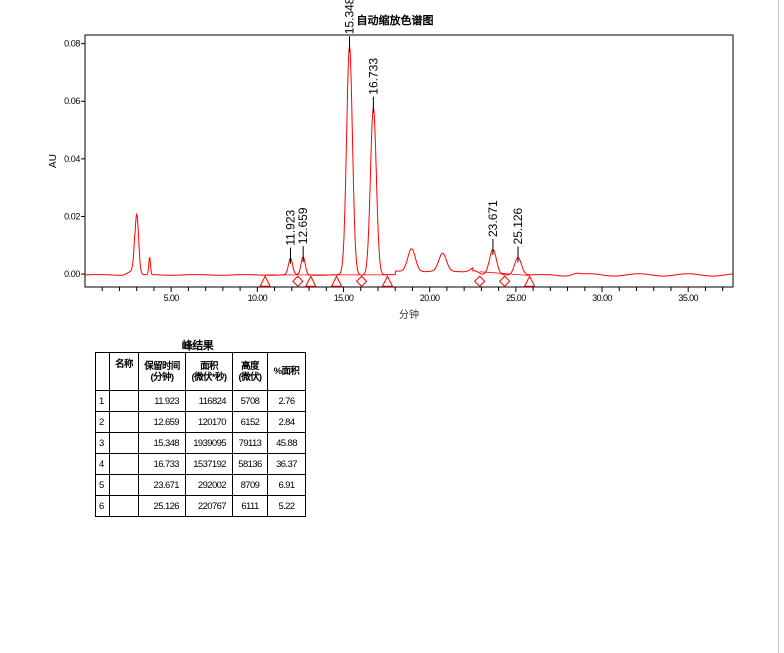 The width and height of the screenshot is (784, 653). Describe the element at coordinates (350, 17) in the screenshot. I see `peak-label: 15.348` at that location.